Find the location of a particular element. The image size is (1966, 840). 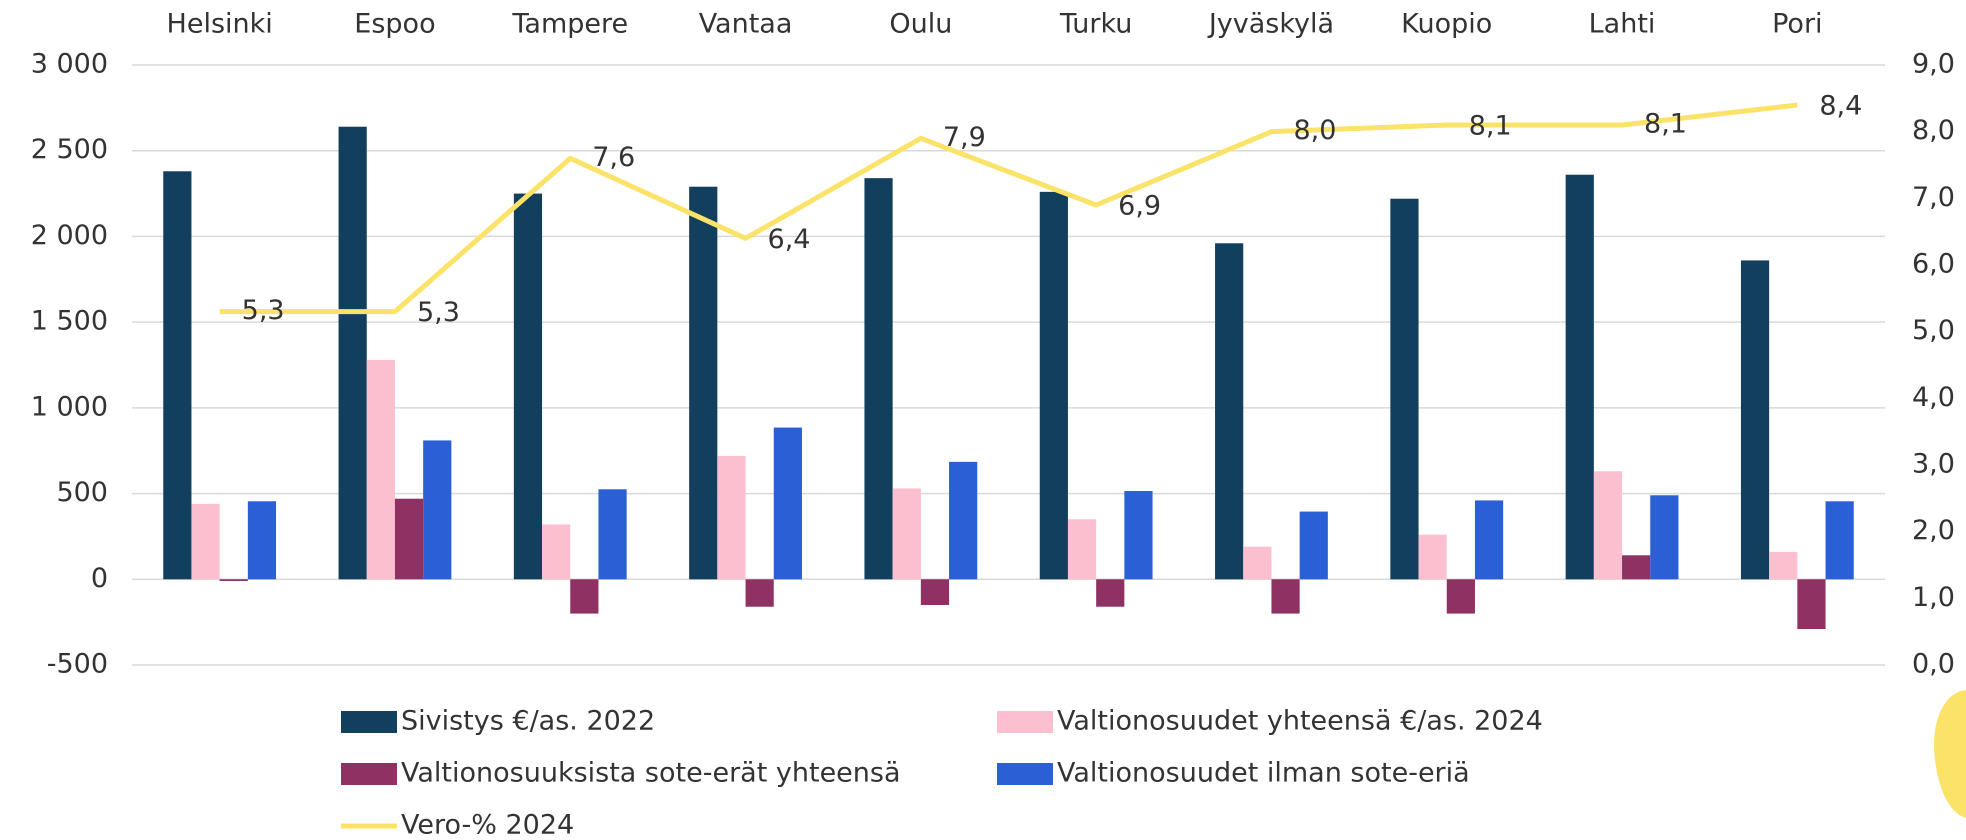

y2-tick-label: 6,0 is located at coordinates (1933, 264).